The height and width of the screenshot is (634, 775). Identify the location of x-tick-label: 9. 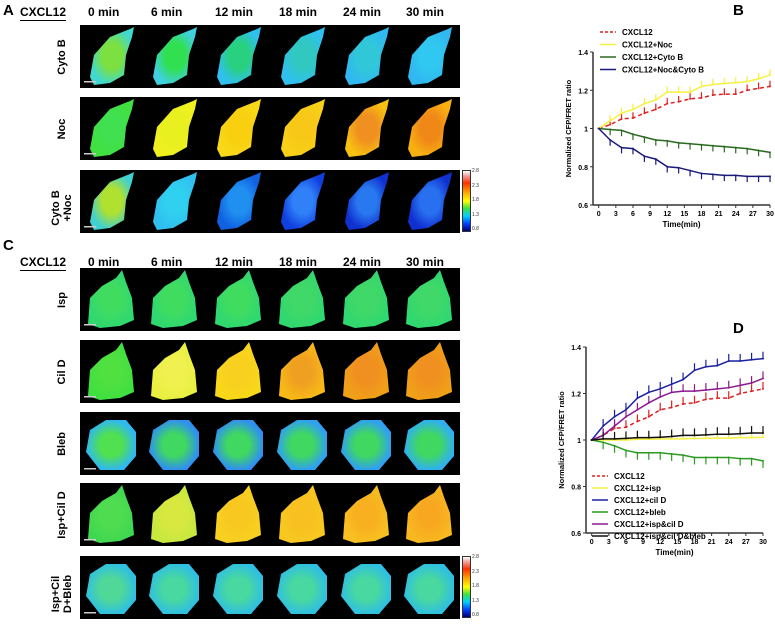
(643, 542).